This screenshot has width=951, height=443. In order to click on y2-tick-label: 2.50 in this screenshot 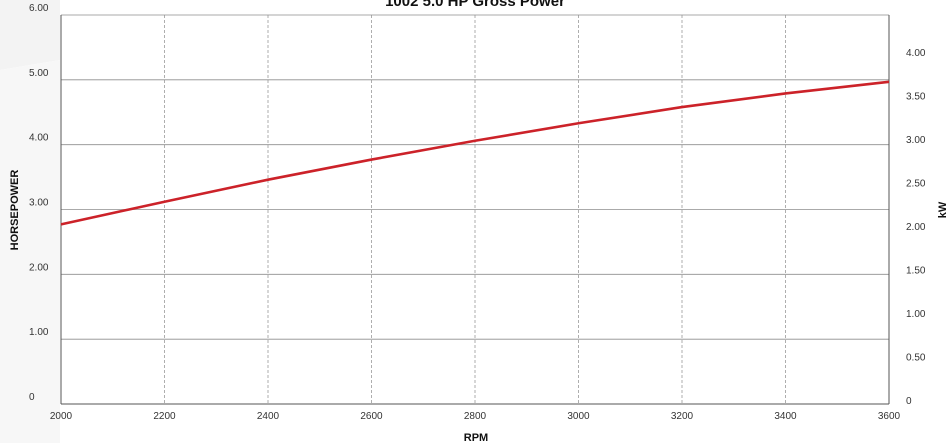, I will do `click(916, 183)`.